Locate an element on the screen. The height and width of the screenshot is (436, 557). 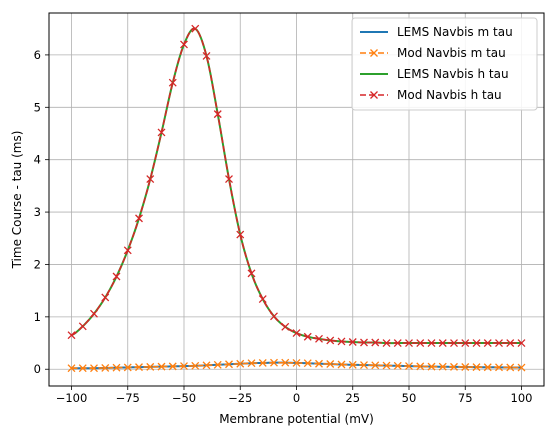
x-tick-label: −100 is located at coordinates (72, 398).